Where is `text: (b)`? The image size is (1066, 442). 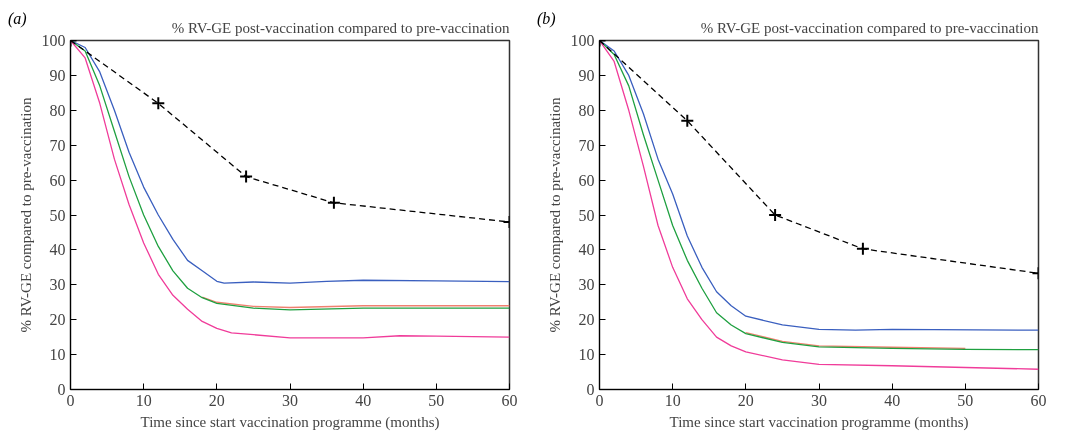
text: (b) is located at coordinates (546, 19).